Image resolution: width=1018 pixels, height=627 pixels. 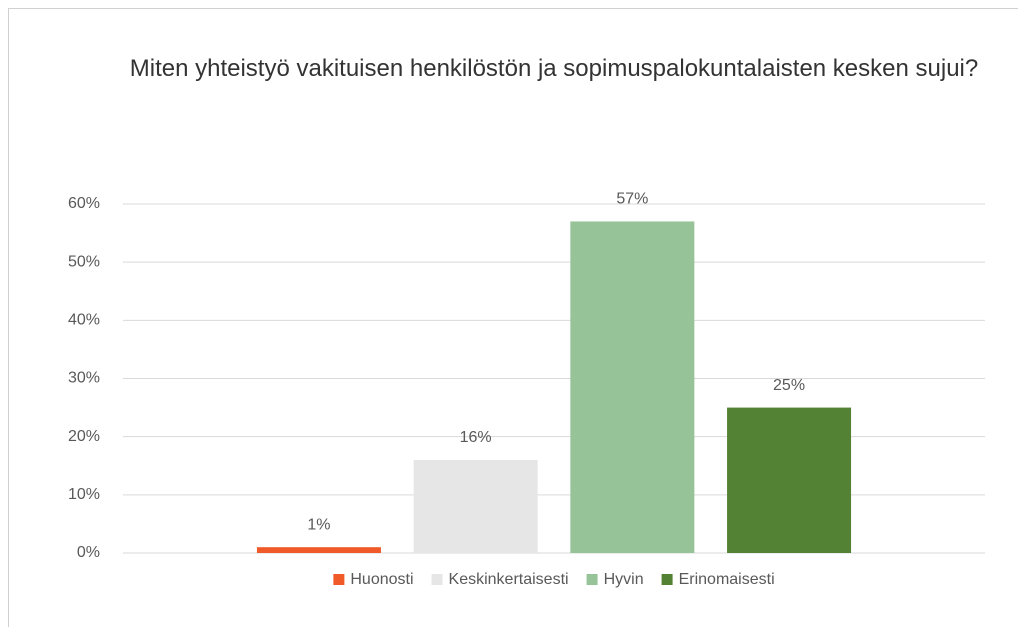 I want to click on y-tick-label: 10%, so click(x=84, y=494).